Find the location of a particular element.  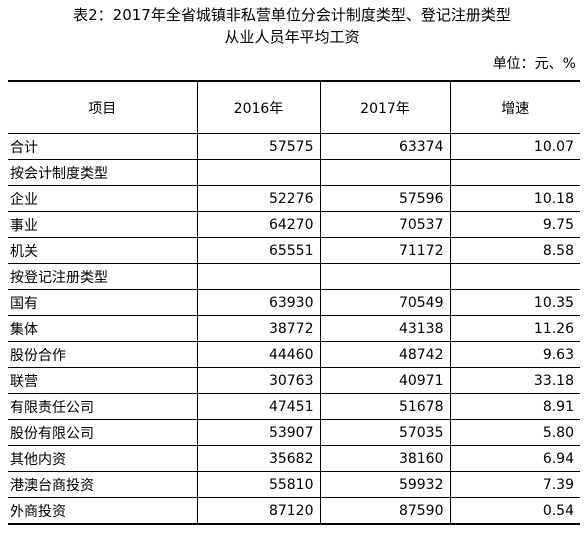

row-name-cell: 企业 is located at coordinates (102, 198).